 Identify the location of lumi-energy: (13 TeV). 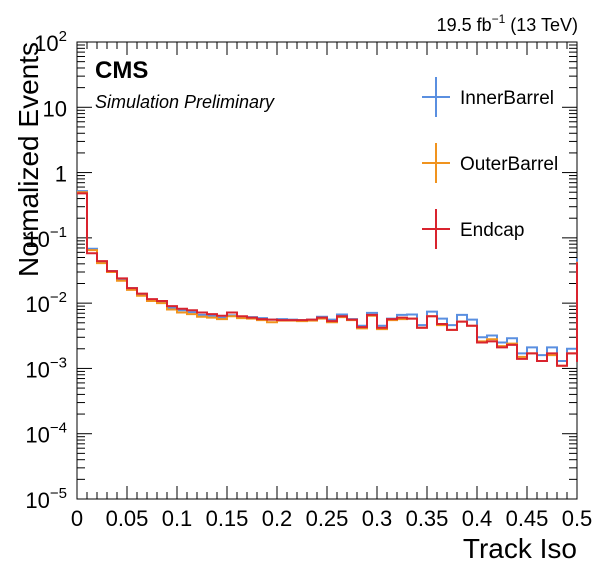
(541, 25).